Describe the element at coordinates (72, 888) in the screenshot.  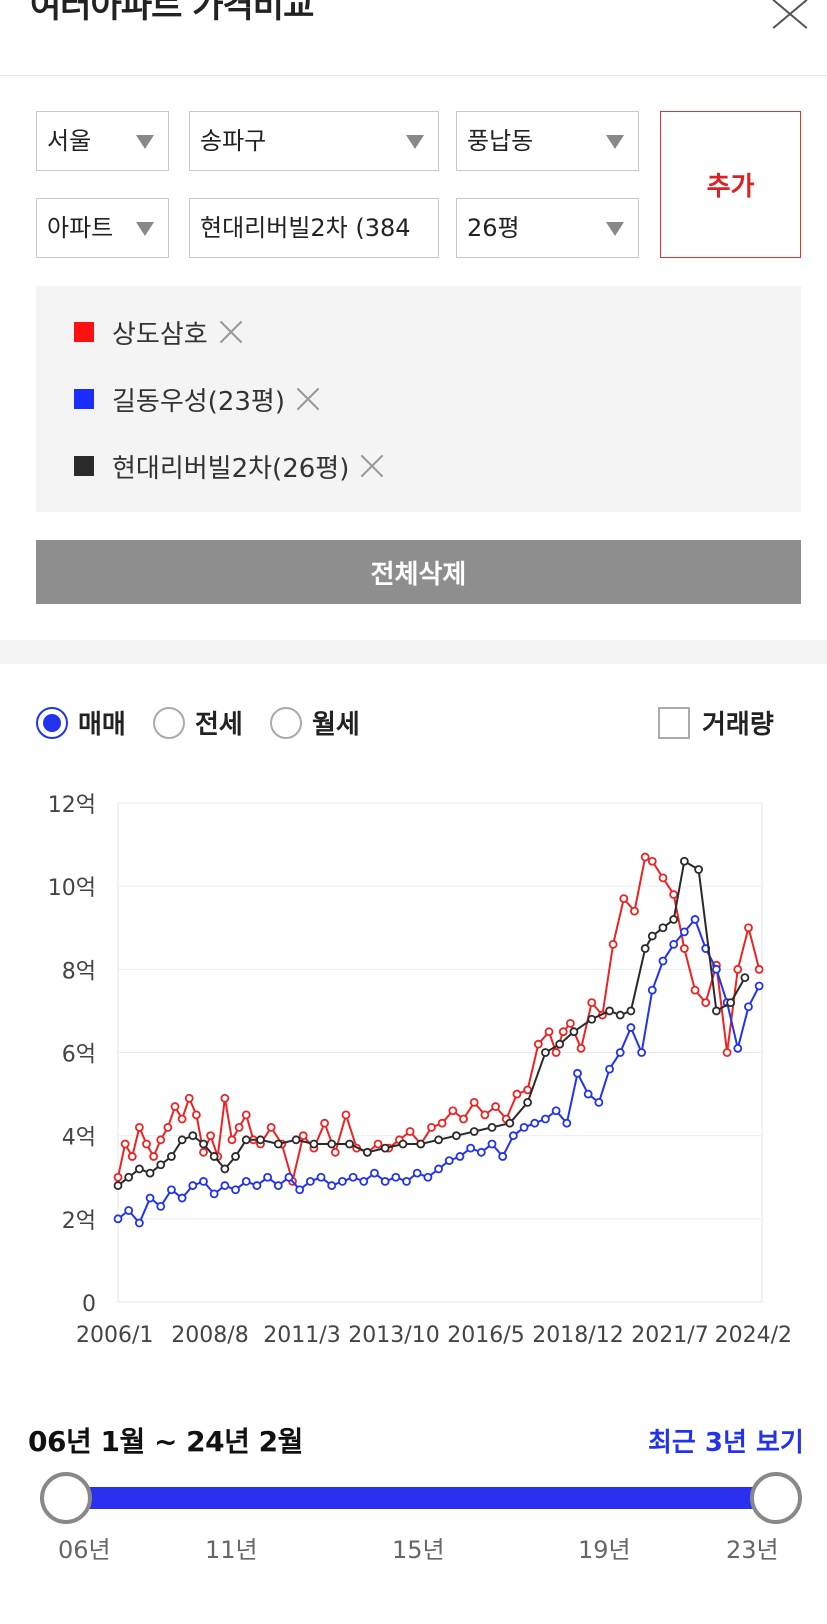
I see `y-tick-label: 10억` at that location.